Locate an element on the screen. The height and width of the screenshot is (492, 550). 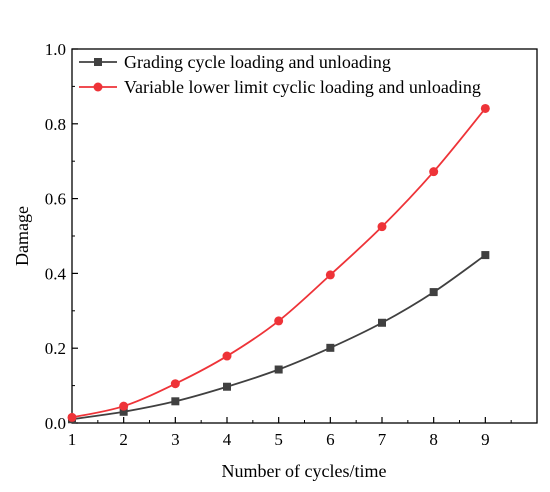
y-tick-label: 0.6 is located at coordinates (55, 199).